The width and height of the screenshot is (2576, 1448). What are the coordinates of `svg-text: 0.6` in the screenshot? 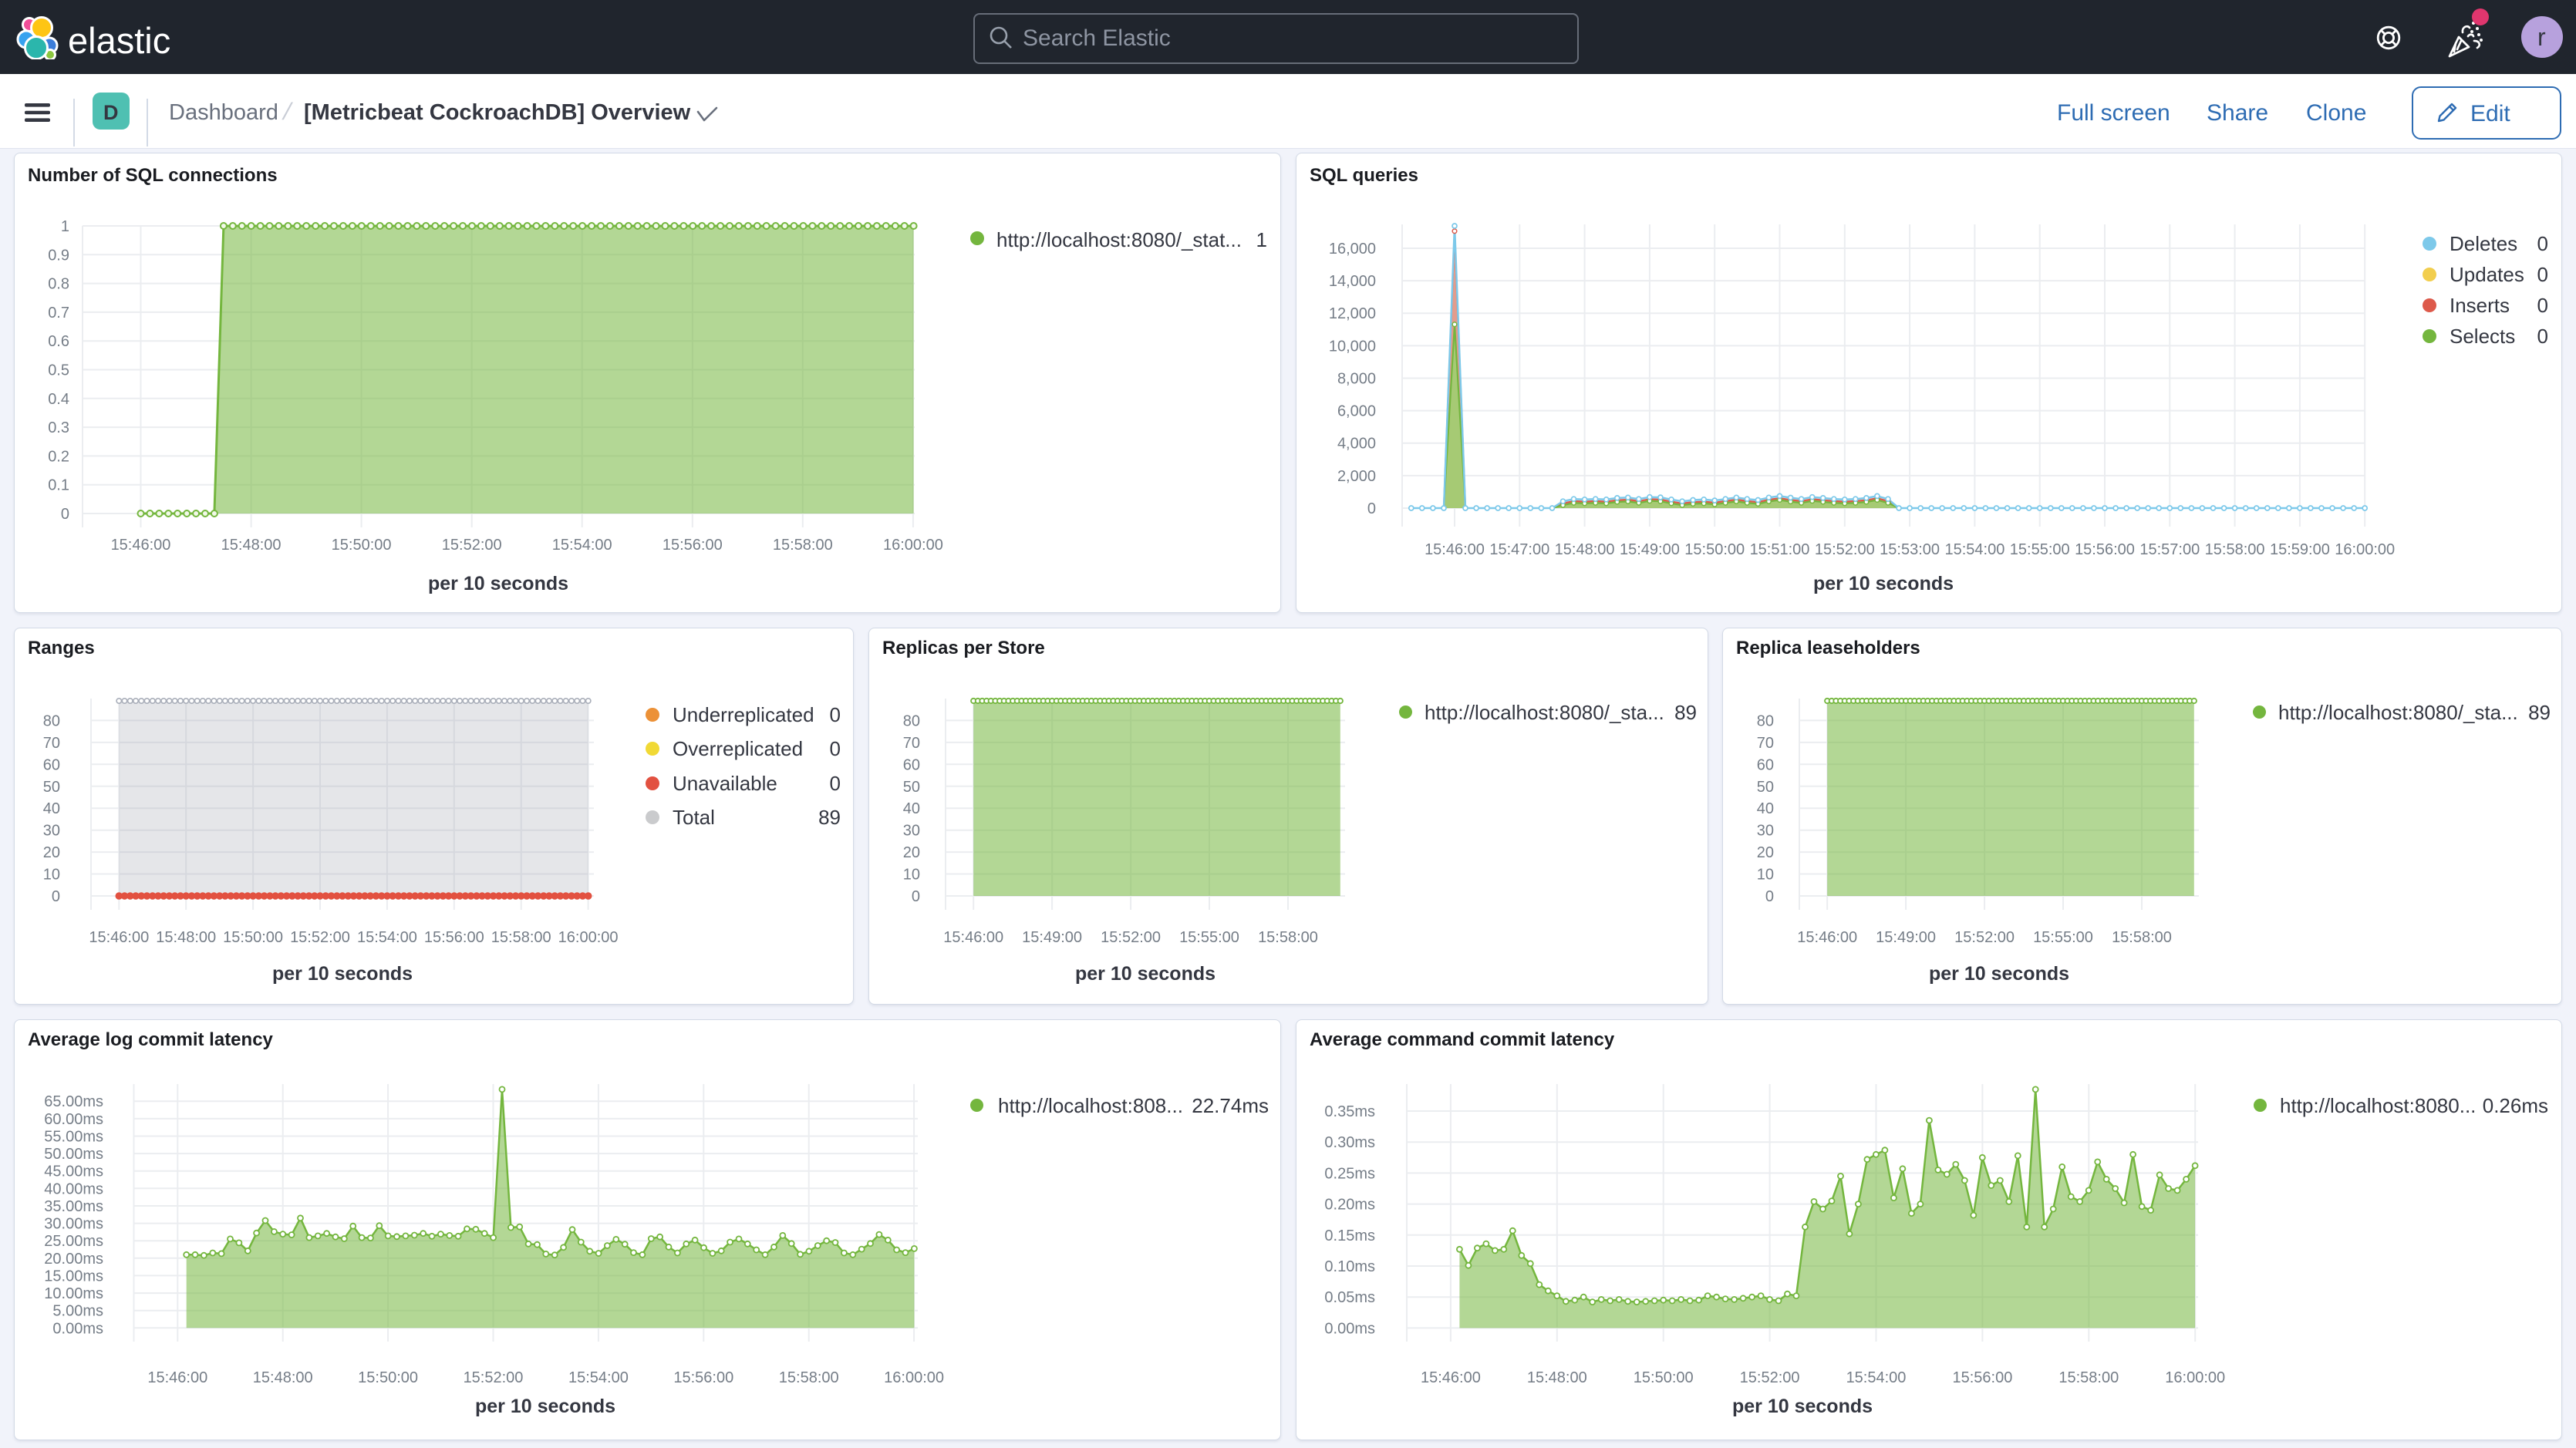 It's located at (58, 341).